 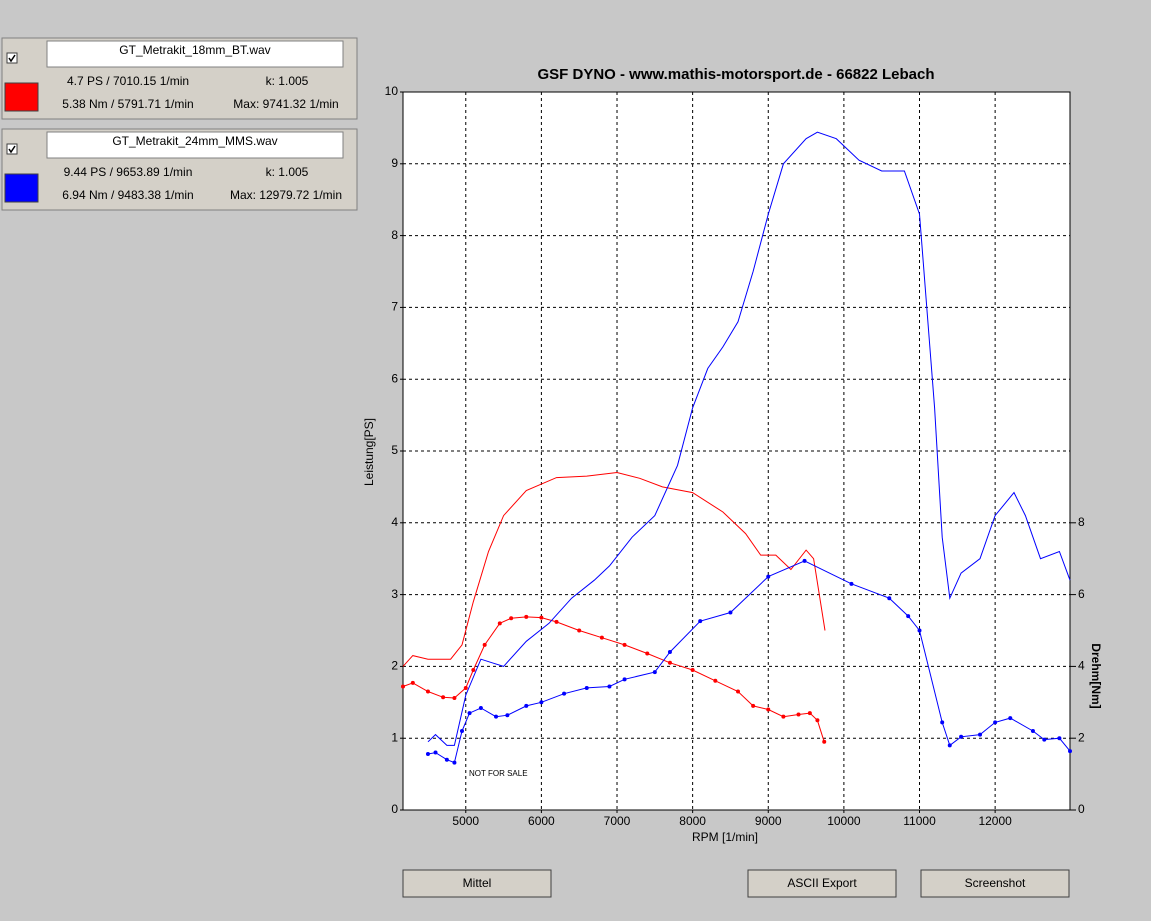 What do you see at coordinates (127, 195) in the screenshot?
I see `torque-peak: 6.94 Nm / 9483.38 1/min` at bounding box center [127, 195].